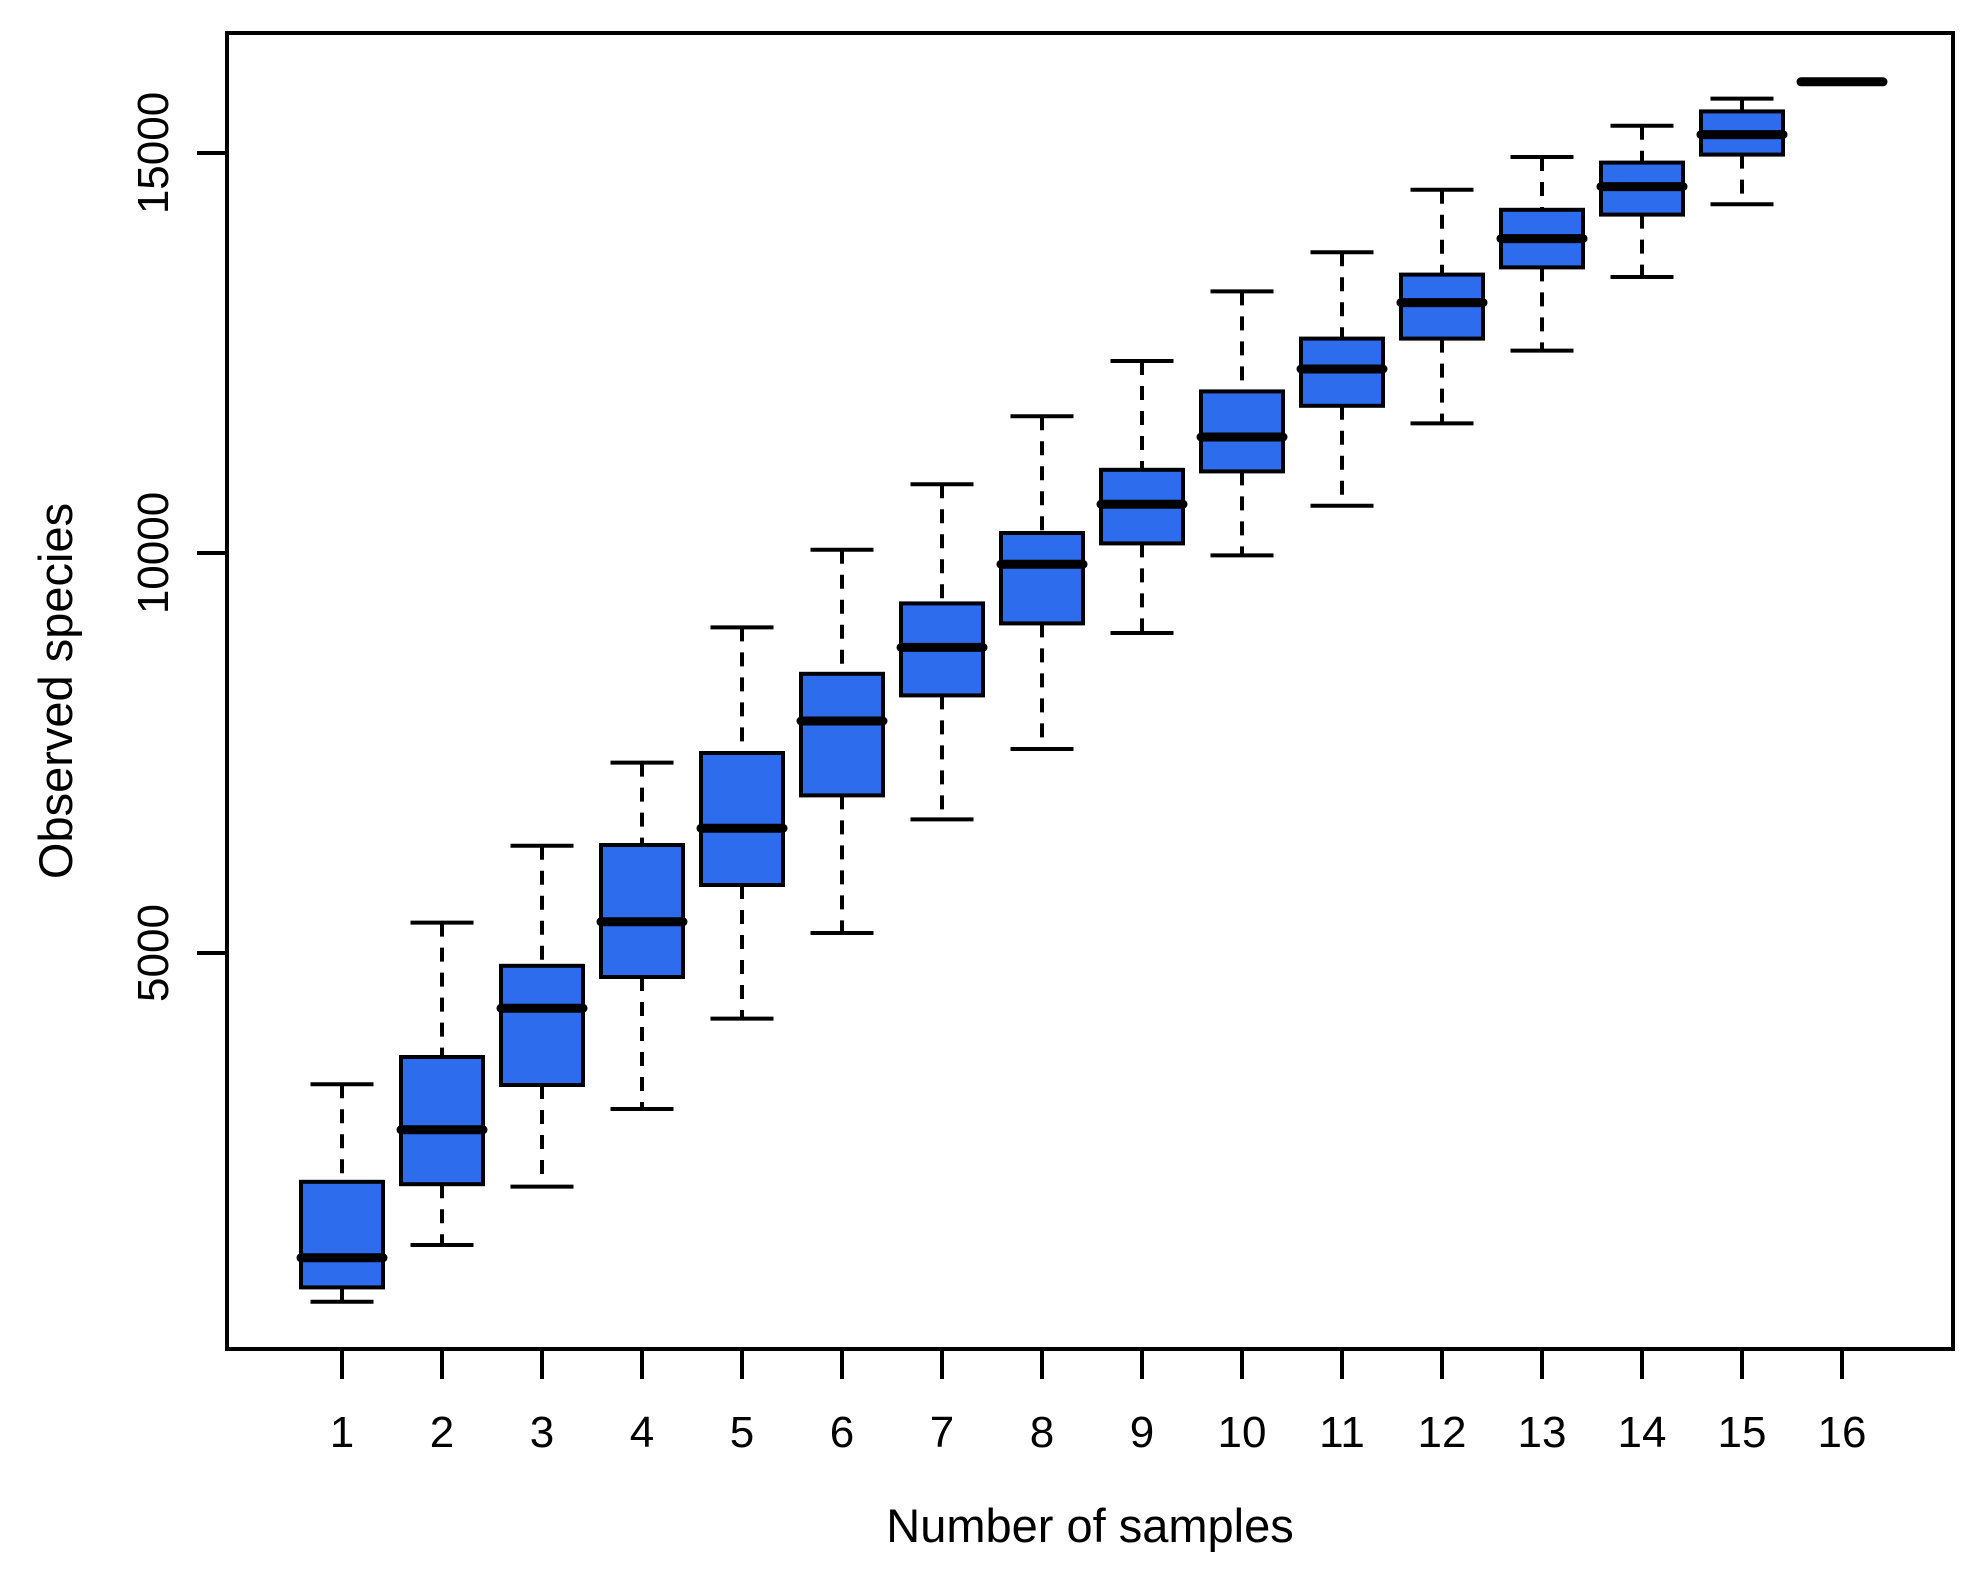 The width and height of the screenshot is (1971, 1580). What do you see at coordinates (153, 153) in the screenshot?
I see `y-tick-label: 15000` at bounding box center [153, 153].